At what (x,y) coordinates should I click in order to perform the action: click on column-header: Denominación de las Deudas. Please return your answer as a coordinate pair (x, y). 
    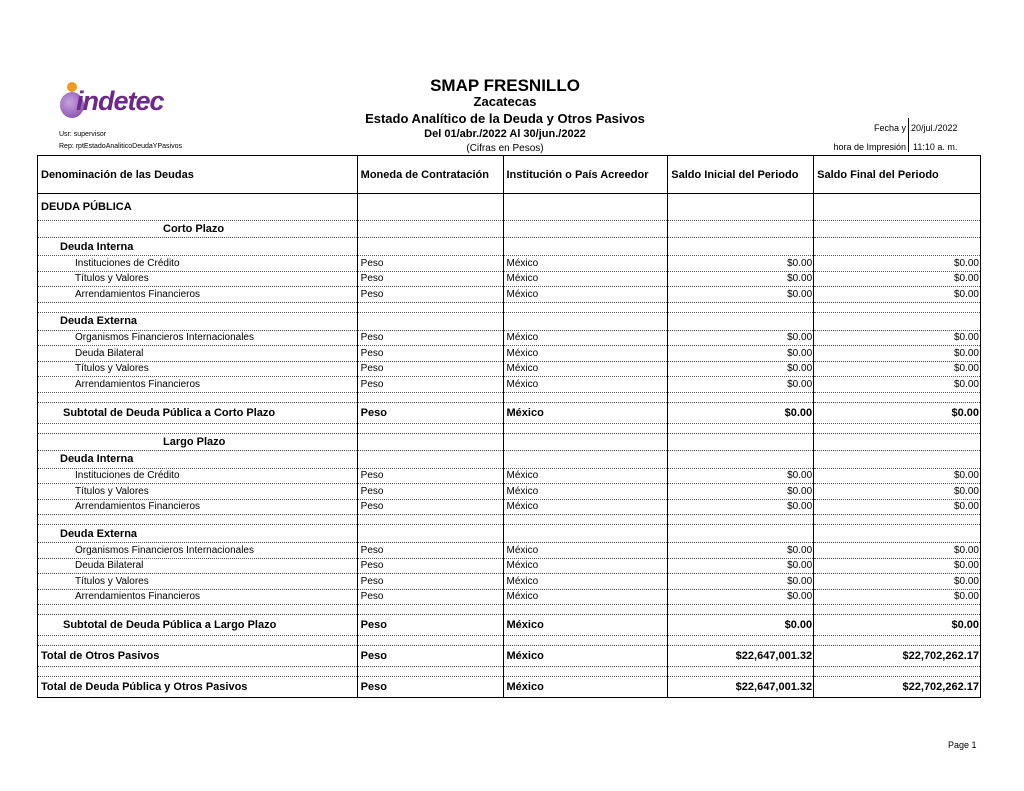
    Looking at the image, I should click on (197, 174).